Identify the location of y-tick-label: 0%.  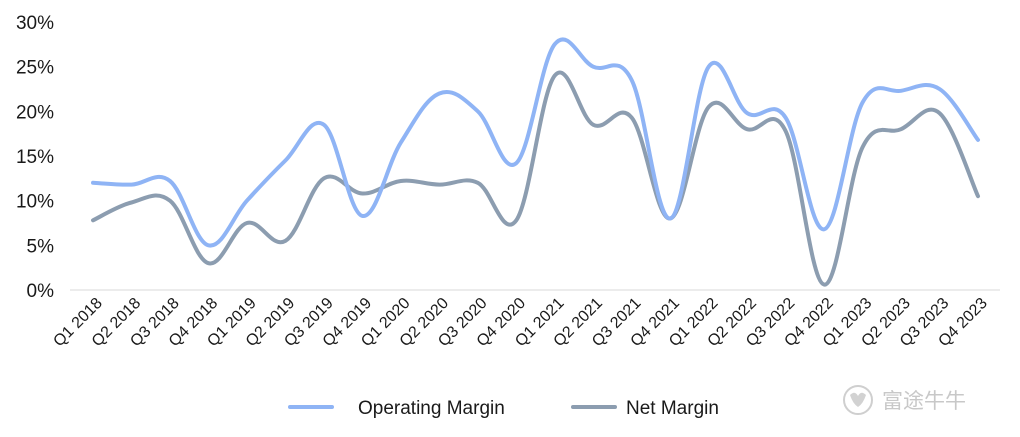
(41, 291).